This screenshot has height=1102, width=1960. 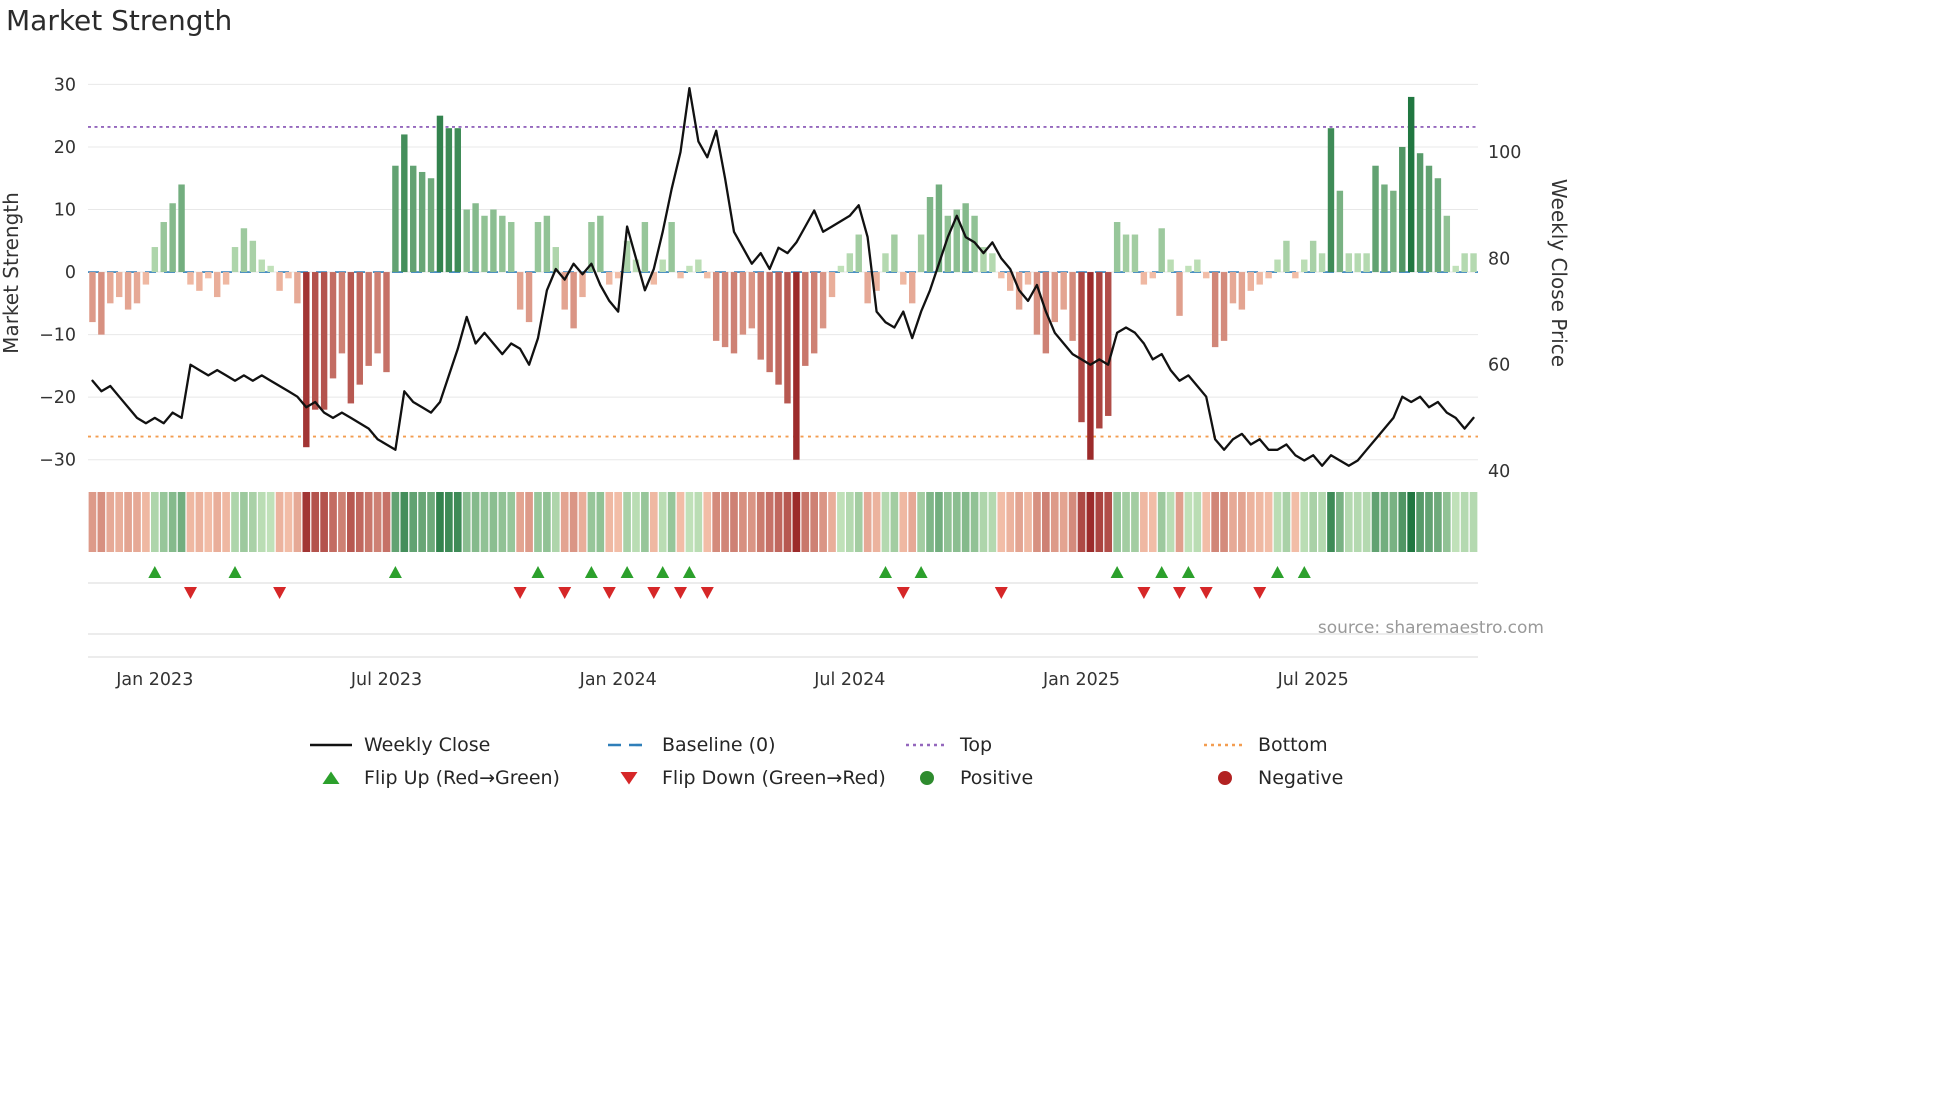 What do you see at coordinates (849, 680) in the screenshot?
I see `x-tick-label: Jul 2024` at bounding box center [849, 680].